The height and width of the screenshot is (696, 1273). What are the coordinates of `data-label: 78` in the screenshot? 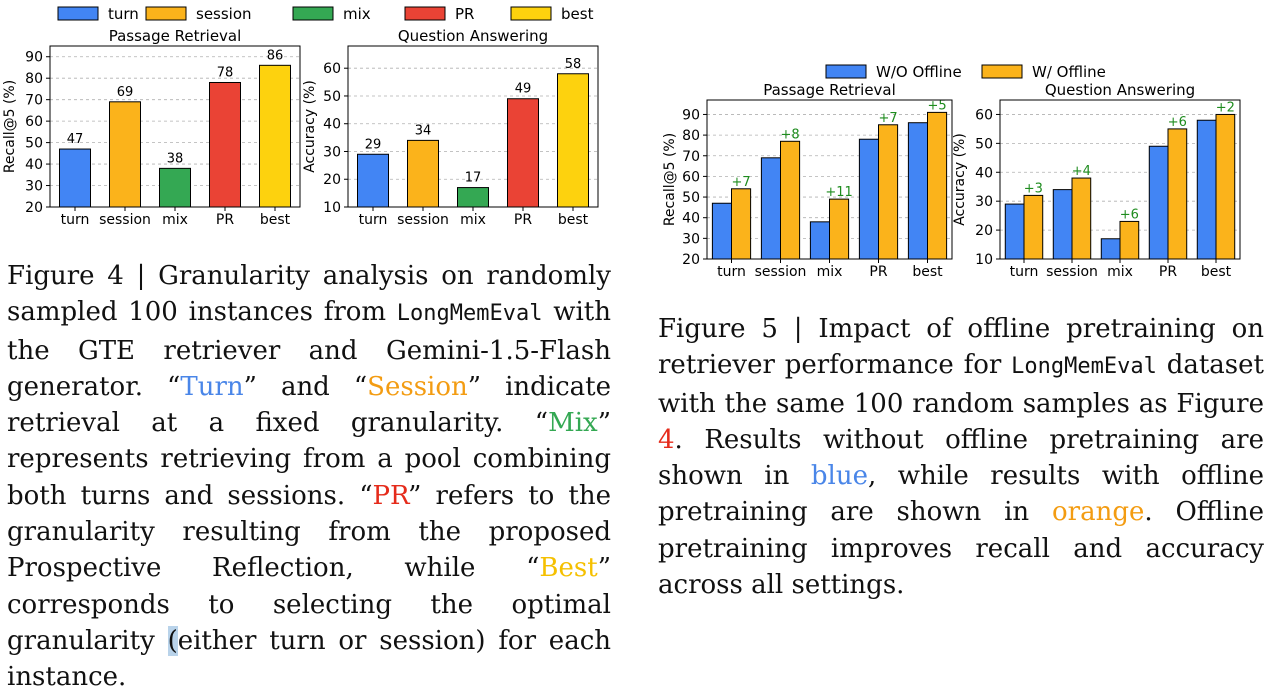 It's located at (225, 72).